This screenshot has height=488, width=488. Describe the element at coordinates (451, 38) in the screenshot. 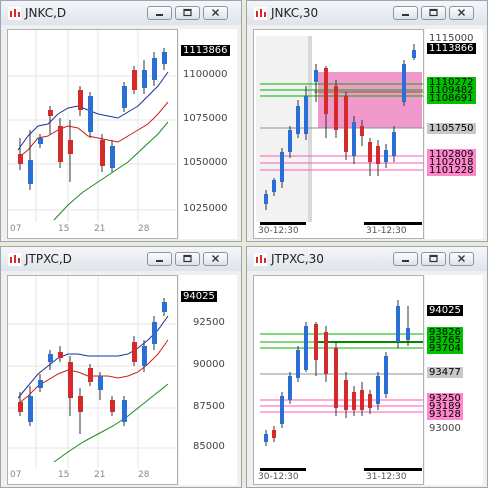

I see `price-tick: 1115000` at that location.